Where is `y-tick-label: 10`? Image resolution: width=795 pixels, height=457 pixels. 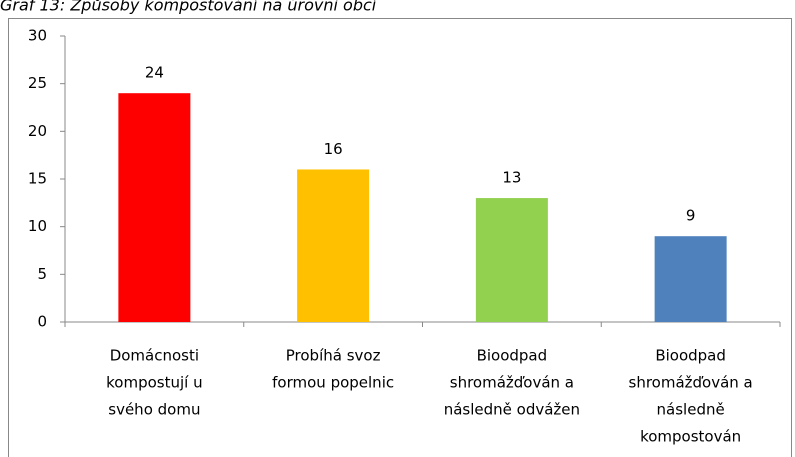 y-tick-label: 10 is located at coordinates (37, 226).